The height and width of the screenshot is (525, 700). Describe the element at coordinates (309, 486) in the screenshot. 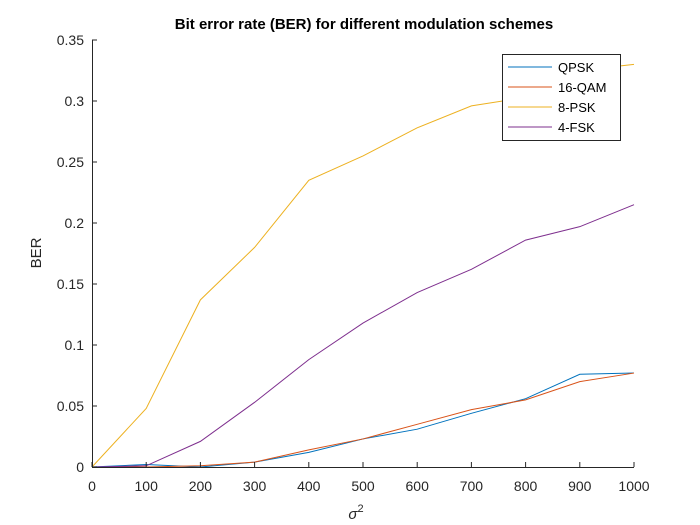

I see `x-tick-label: 400` at that location.